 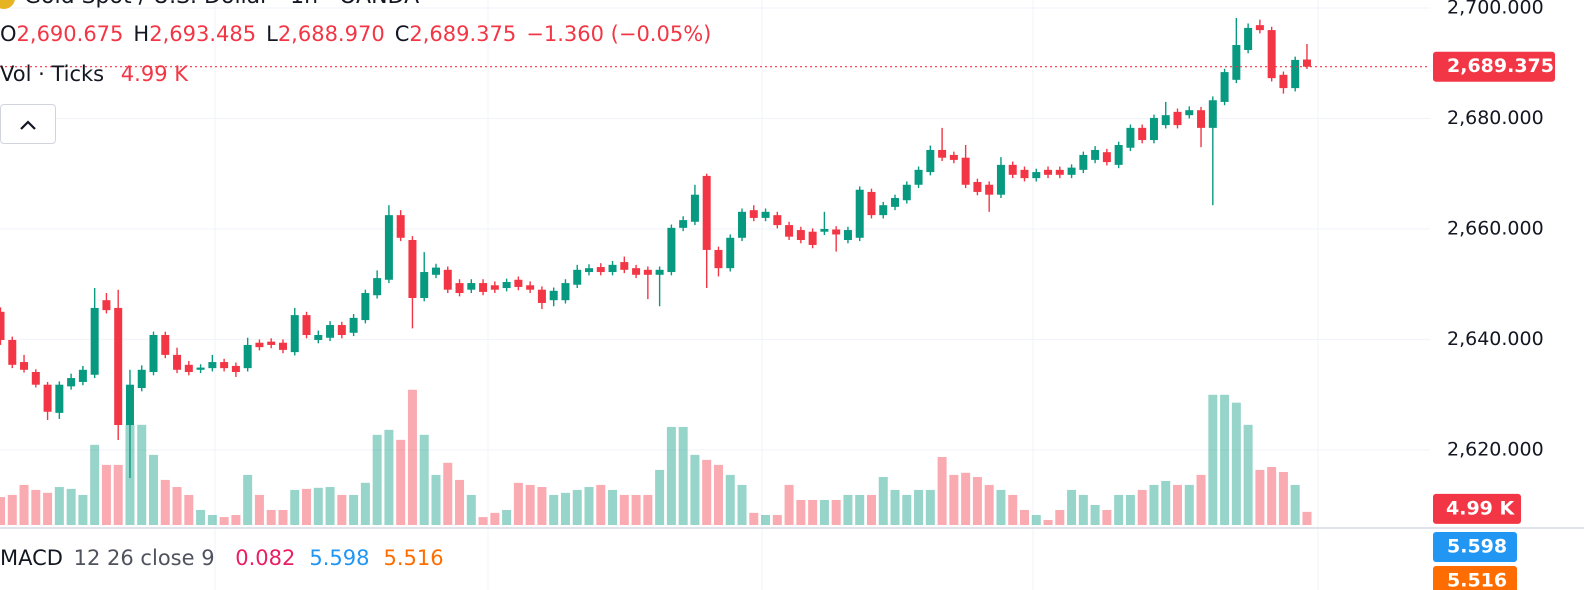 I want to click on macd-value: 0.082, so click(x=265, y=558).